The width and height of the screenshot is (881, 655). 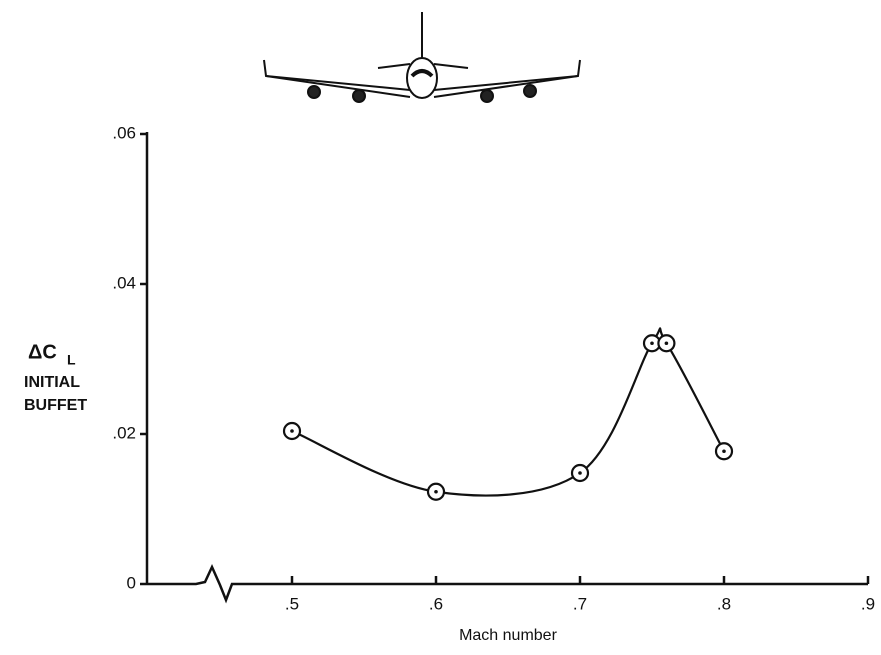 What do you see at coordinates (42, 352) in the screenshot?
I see `y-label-symbol: ΔC` at bounding box center [42, 352].